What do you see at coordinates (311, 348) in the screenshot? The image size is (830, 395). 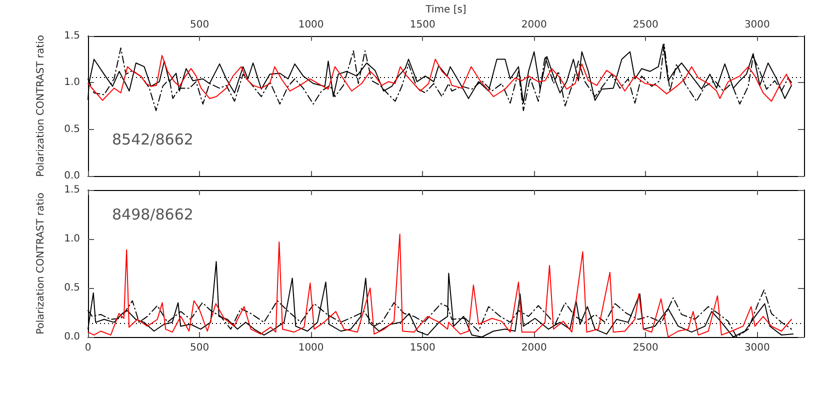 I see `x-tick-label: 1000` at bounding box center [311, 348].